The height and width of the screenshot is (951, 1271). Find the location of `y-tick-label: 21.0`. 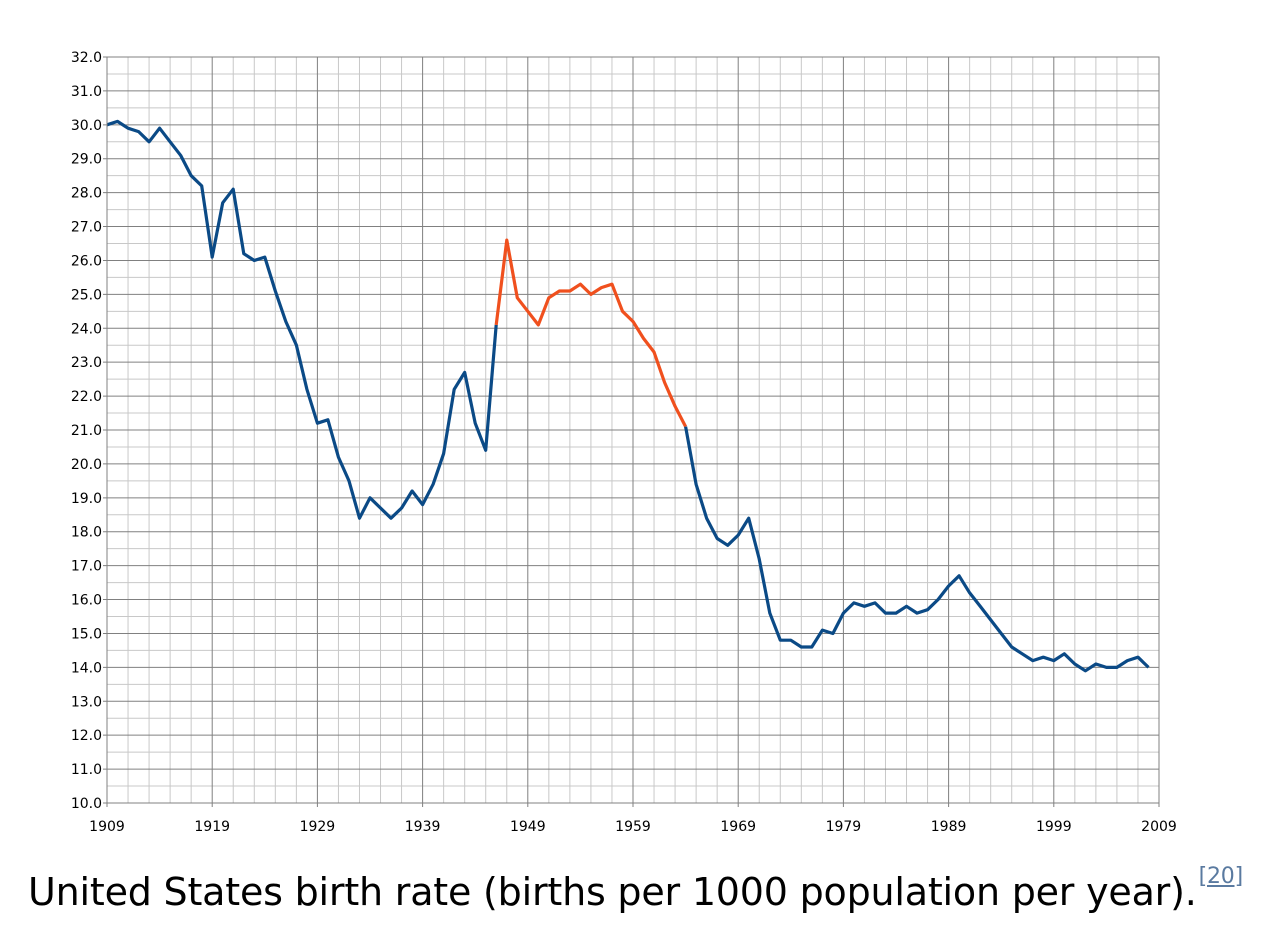

y-tick-label: 21.0 is located at coordinates (86, 431).